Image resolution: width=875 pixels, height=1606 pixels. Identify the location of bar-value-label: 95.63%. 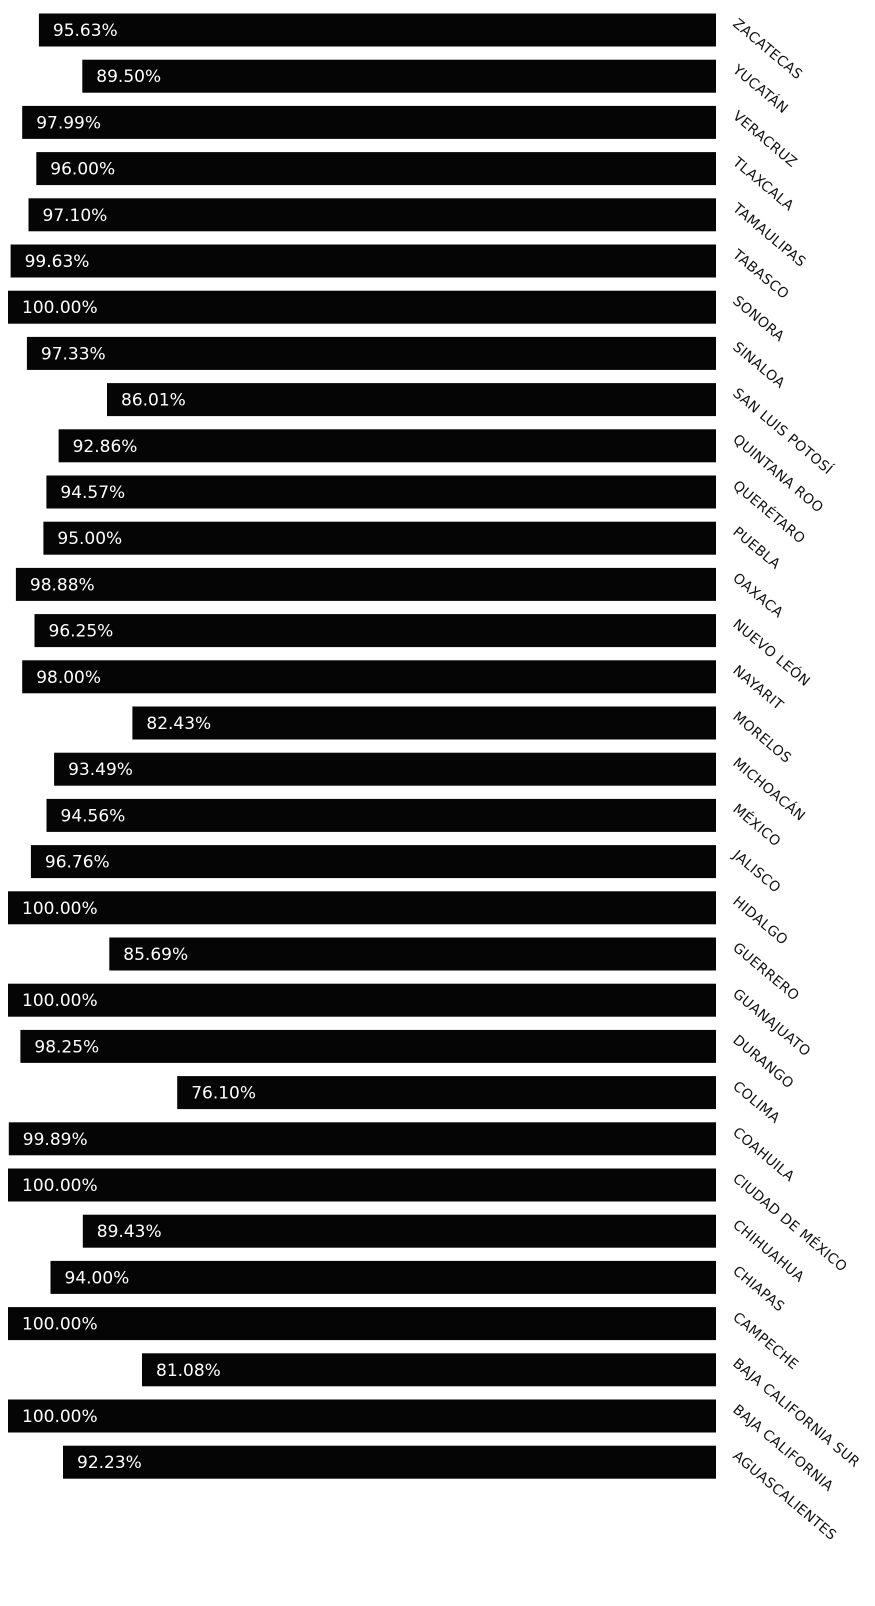
(85, 31).